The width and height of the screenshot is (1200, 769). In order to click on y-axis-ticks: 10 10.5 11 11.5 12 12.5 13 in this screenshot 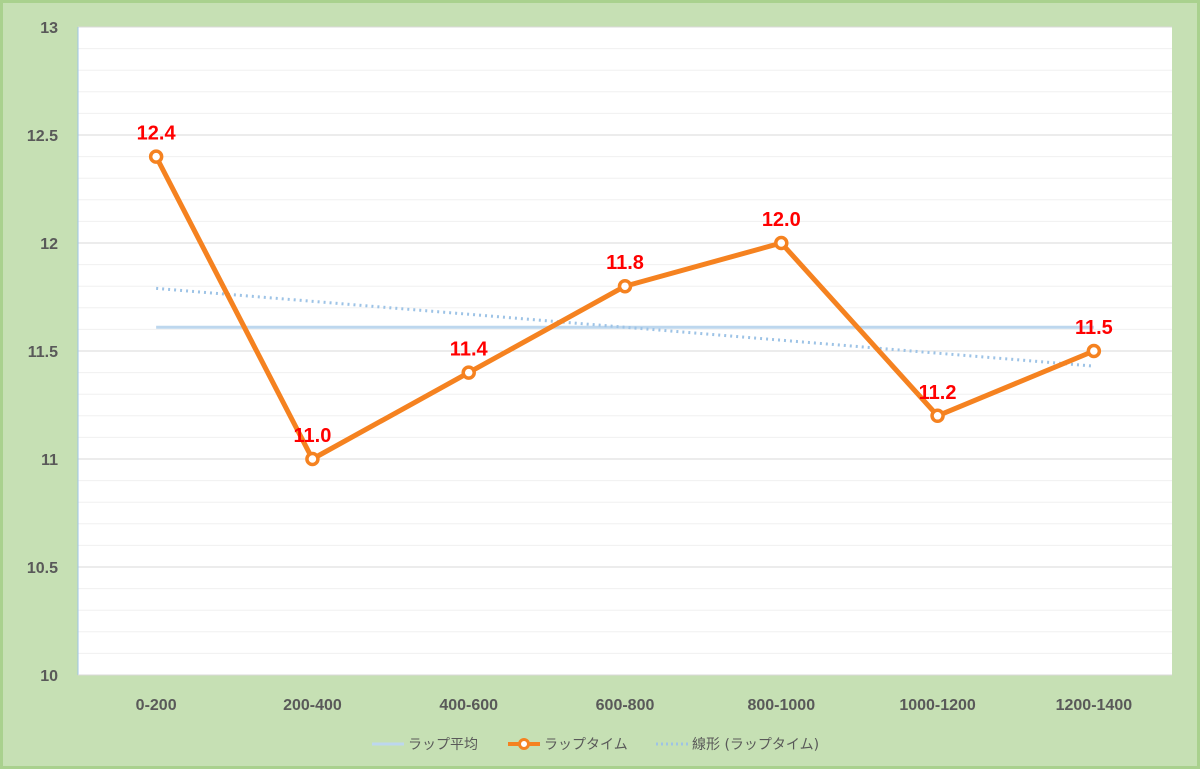, I will do `click(42, 352)`.